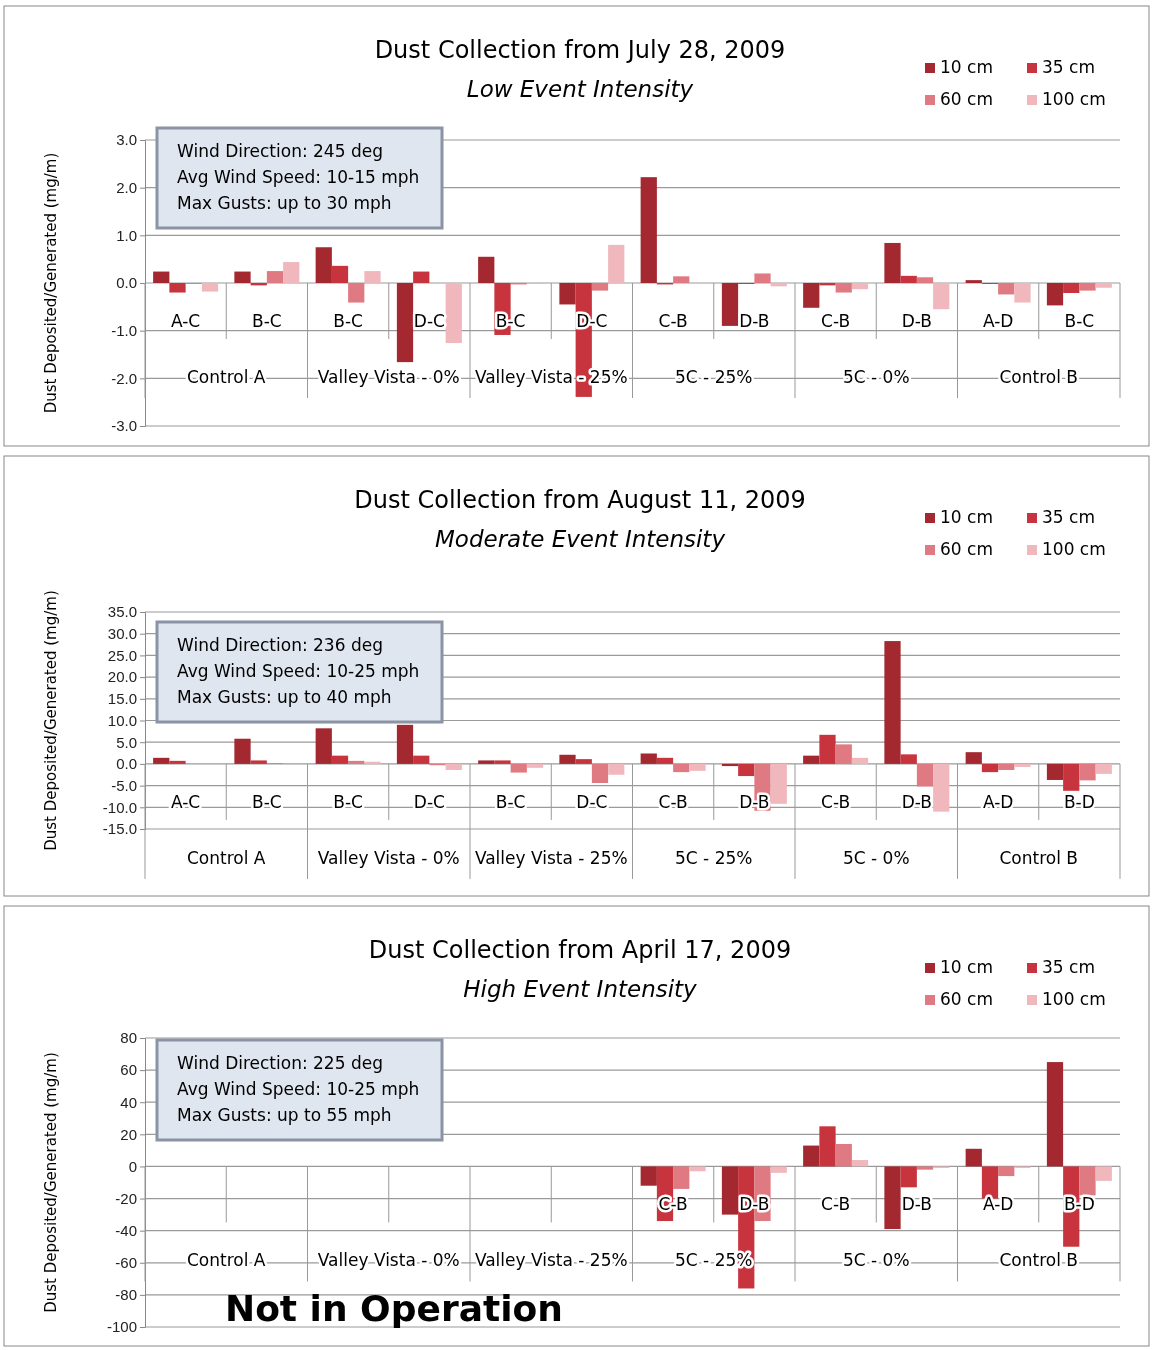 This screenshot has width=1153, height=1350. What do you see at coordinates (122, 699) in the screenshot?
I see `y-tick-label: 15.0` at bounding box center [122, 699].